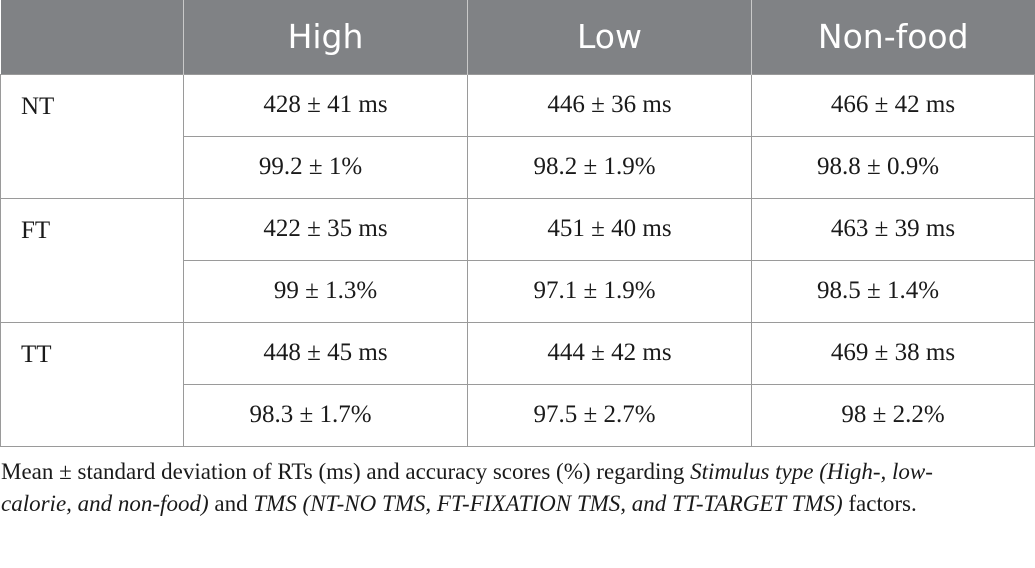 The width and height of the screenshot is (1035, 568). I want to click on table-row: 99.2 ± 1% 98.2 ± 1.9% 98.8 ± 0.9%, so click(518, 166).